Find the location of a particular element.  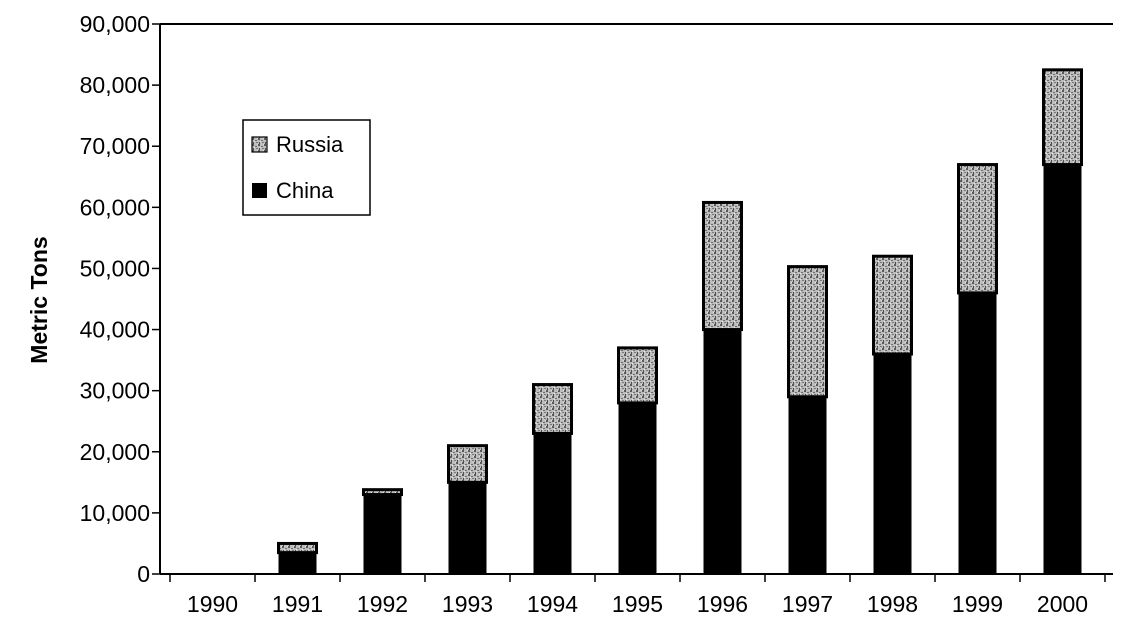

x-tick-label: 1994 is located at coordinates (552, 604).